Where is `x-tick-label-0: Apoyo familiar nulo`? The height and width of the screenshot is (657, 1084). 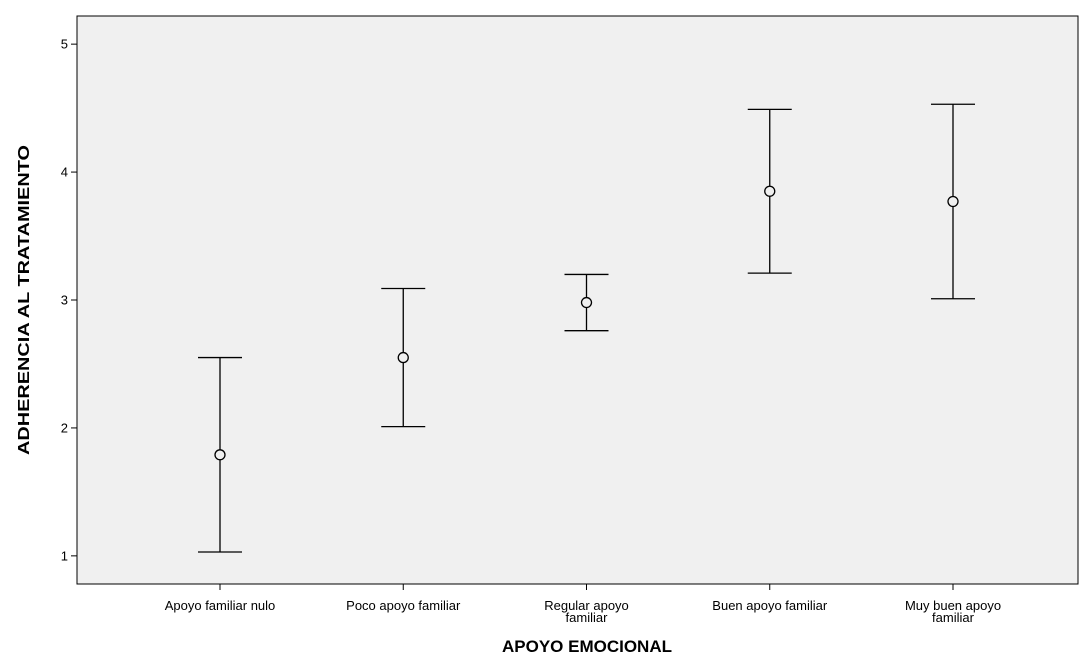
x-tick-label-0: Apoyo familiar nulo is located at coordinates (220, 605).